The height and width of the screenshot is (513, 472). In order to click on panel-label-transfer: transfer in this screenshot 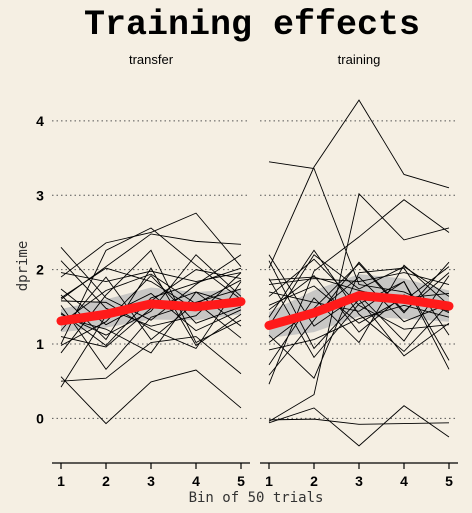, I will do `click(151, 59)`.